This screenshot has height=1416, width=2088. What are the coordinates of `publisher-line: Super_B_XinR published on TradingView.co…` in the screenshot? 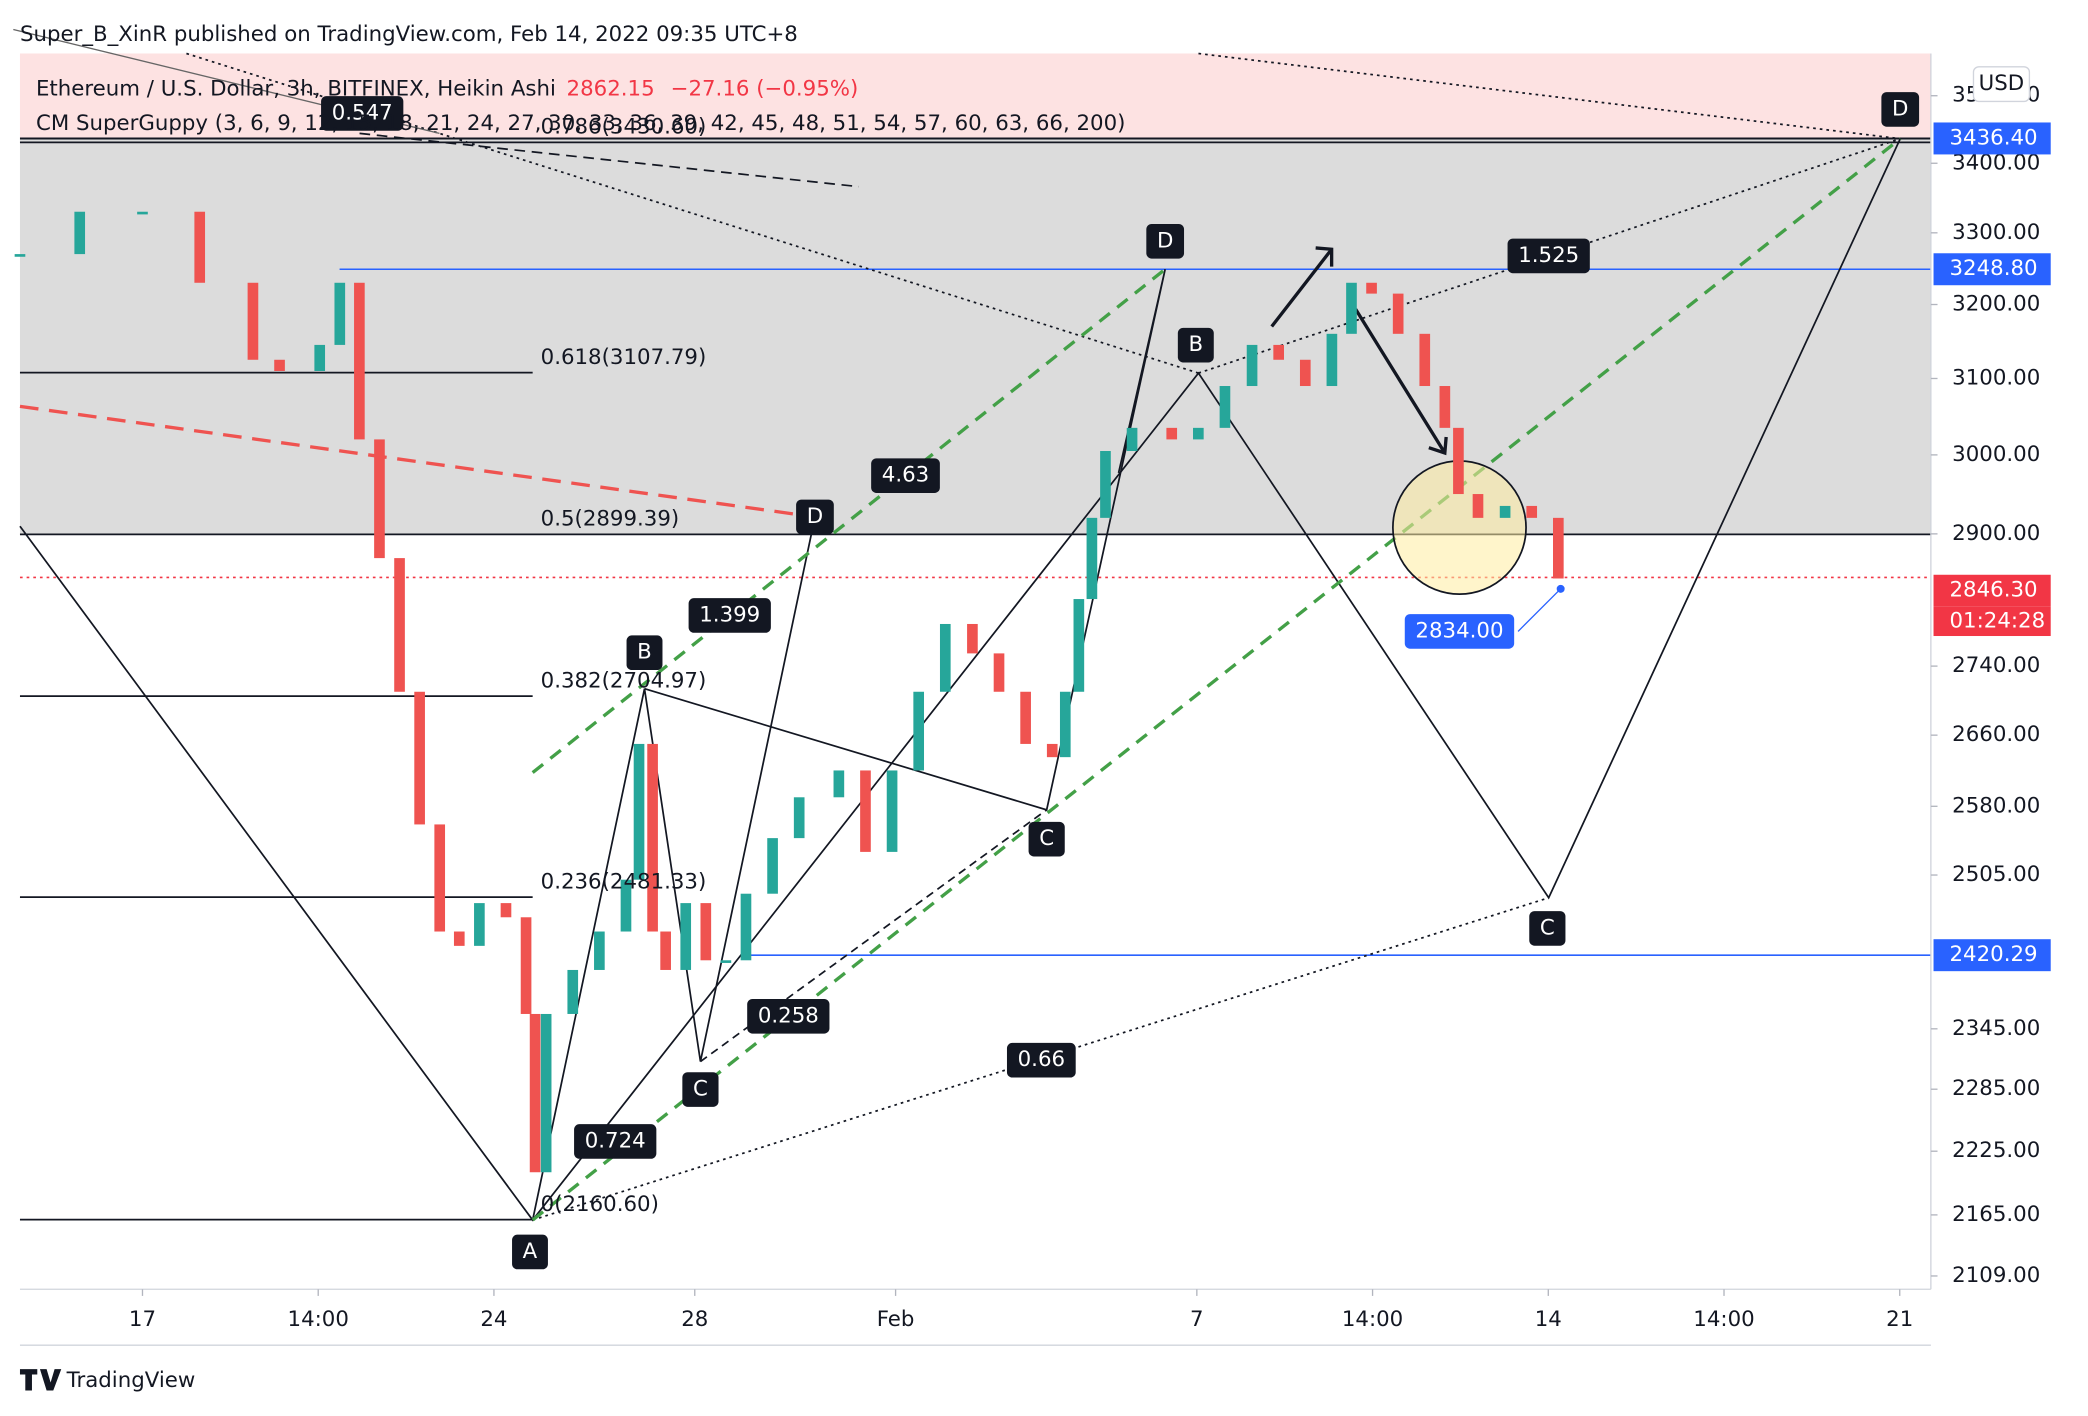 It's located at (409, 34).